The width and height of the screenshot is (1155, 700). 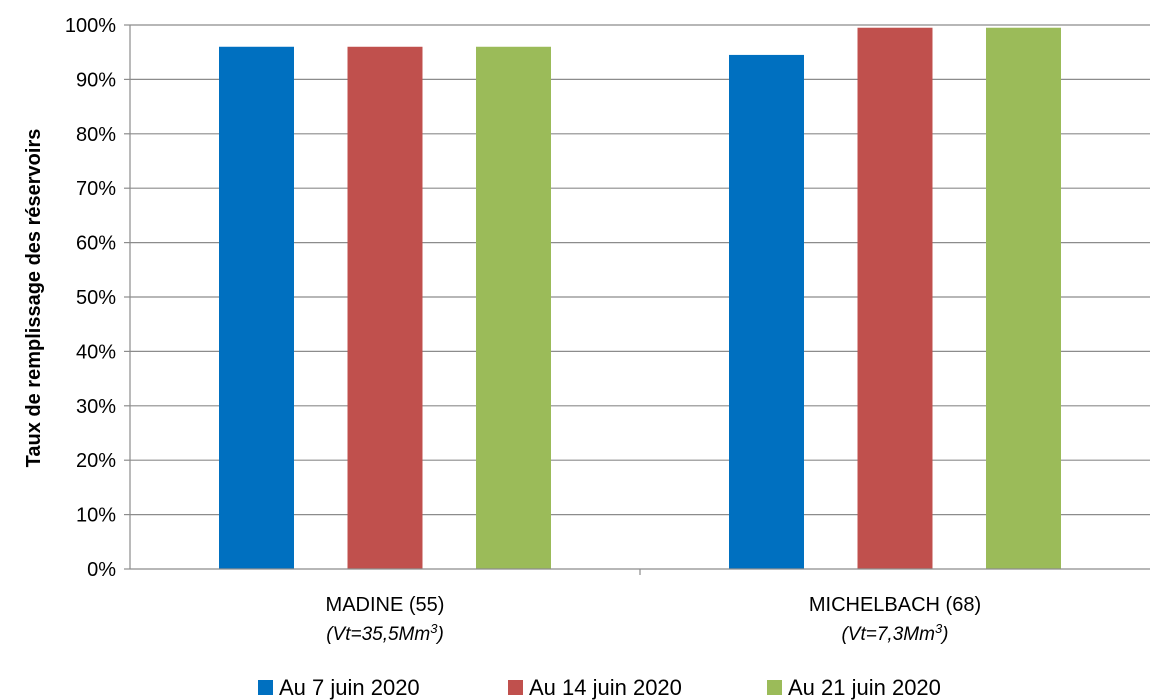 I want to click on y-tick-label: 40%, so click(x=96, y=352).